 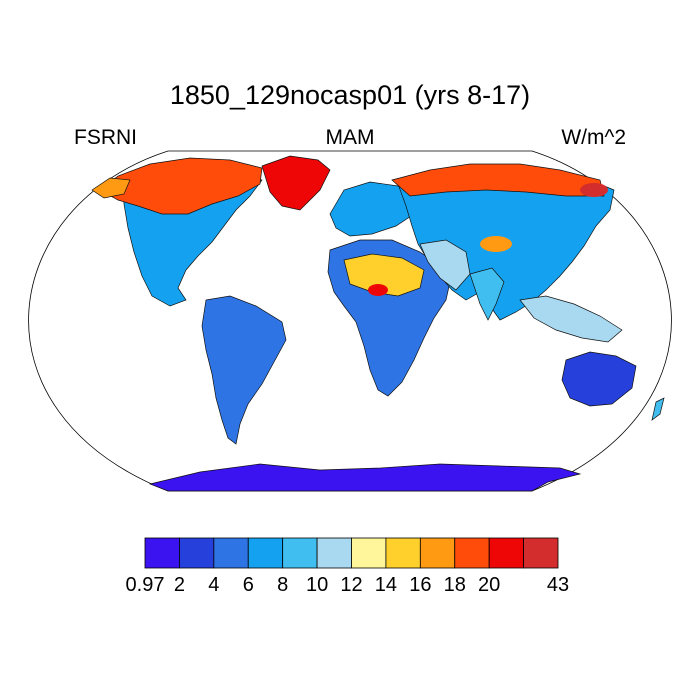 What do you see at coordinates (386, 585) in the screenshot?
I see `colorbar-tick-label: 14` at bounding box center [386, 585].